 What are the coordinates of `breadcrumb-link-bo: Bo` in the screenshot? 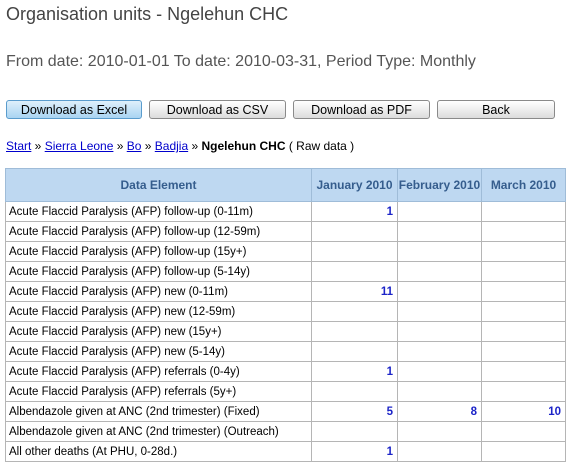 It's located at (134, 146).